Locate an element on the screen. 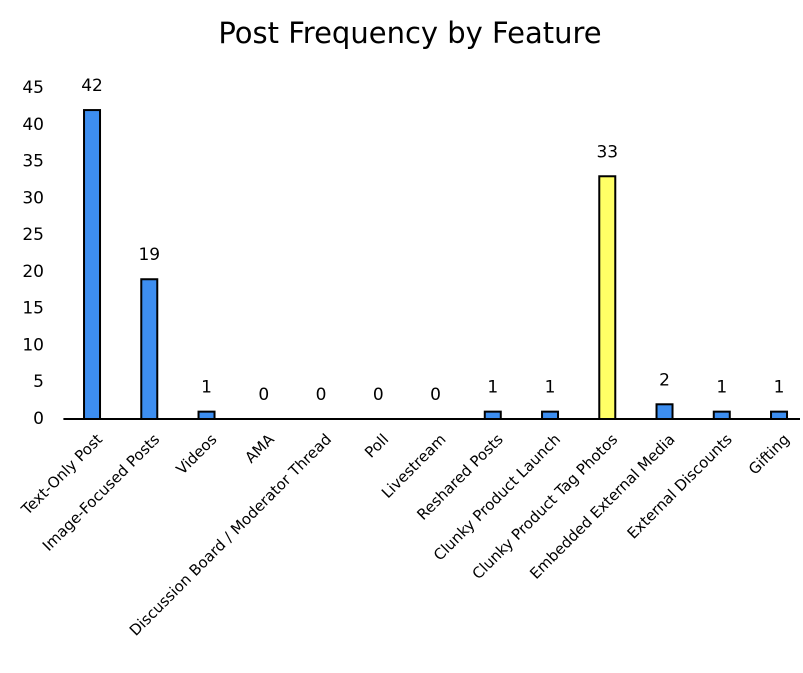 The height and width of the screenshot is (673, 803). y-tick-label: 0 is located at coordinates (38, 419).